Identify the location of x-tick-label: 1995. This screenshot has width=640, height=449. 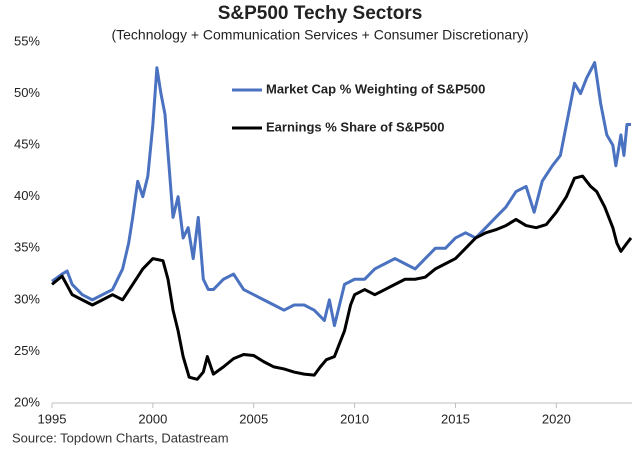
(52, 418).